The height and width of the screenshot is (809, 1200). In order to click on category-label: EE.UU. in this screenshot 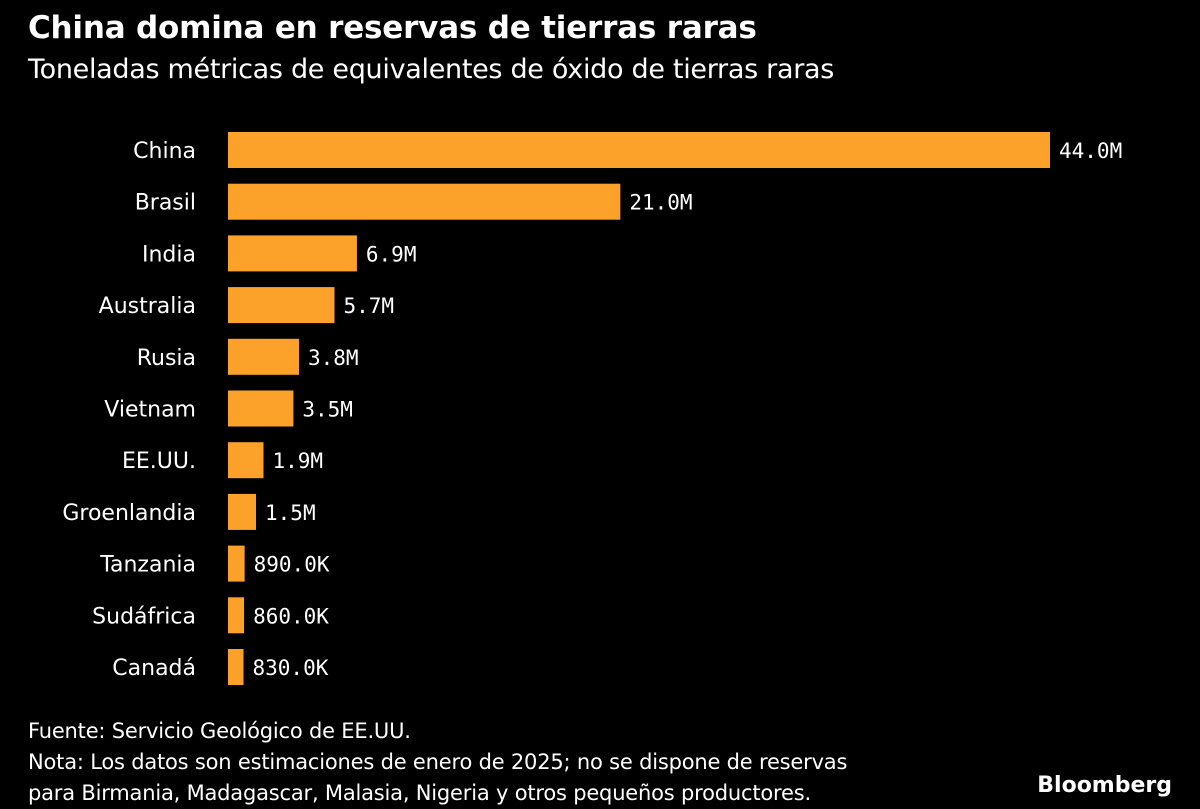, I will do `click(159, 461)`.